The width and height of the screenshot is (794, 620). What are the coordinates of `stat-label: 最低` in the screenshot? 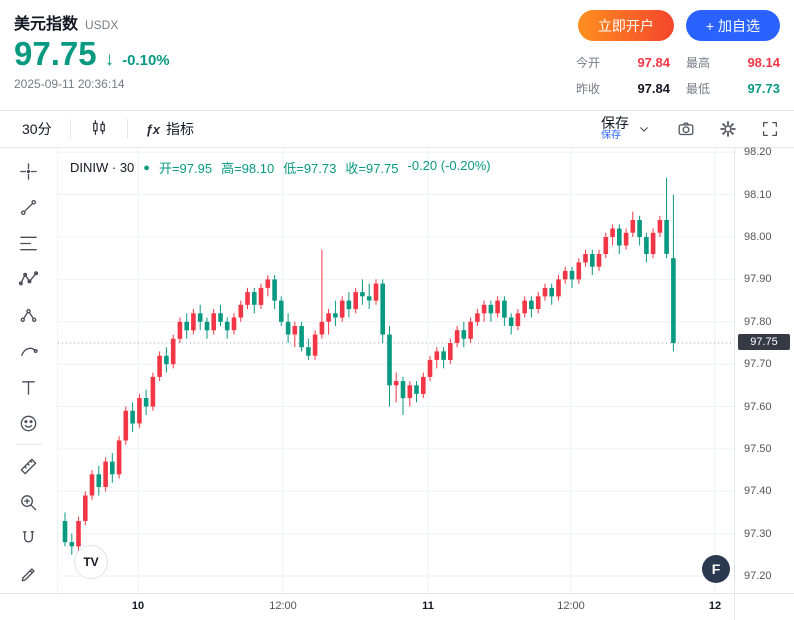 It's located at (697, 89).